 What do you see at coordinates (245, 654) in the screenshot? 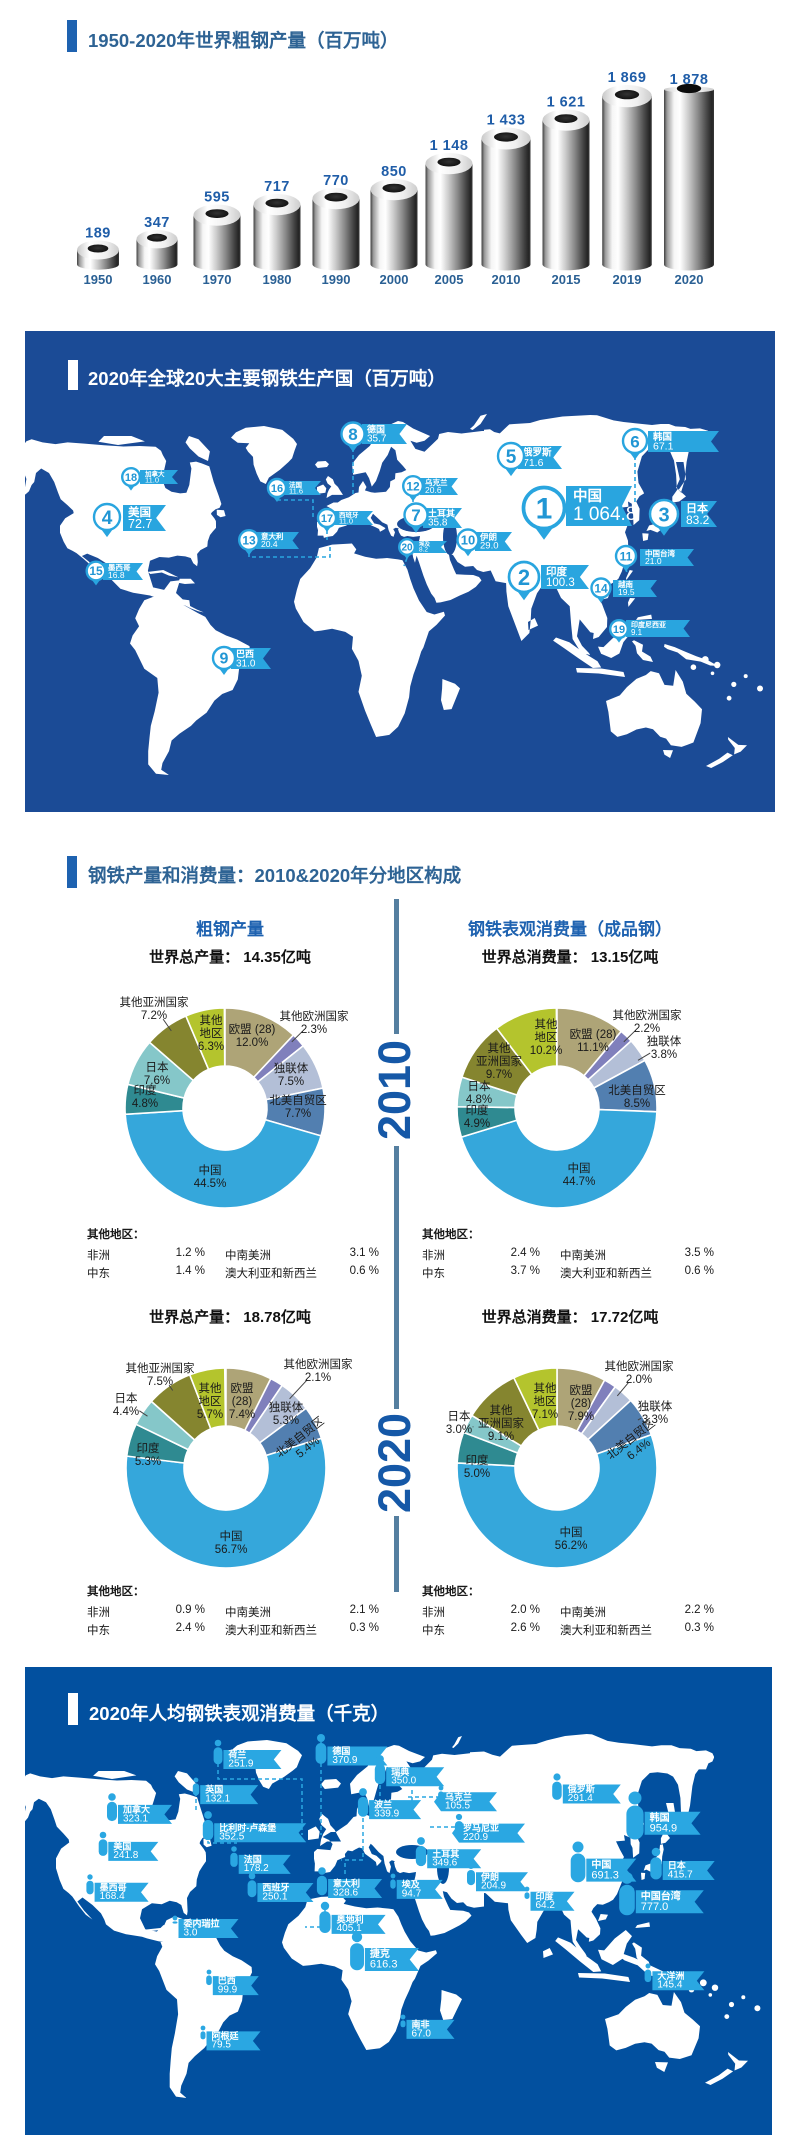
I see `svg-text: 巴西` at bounding box center [245, 654].